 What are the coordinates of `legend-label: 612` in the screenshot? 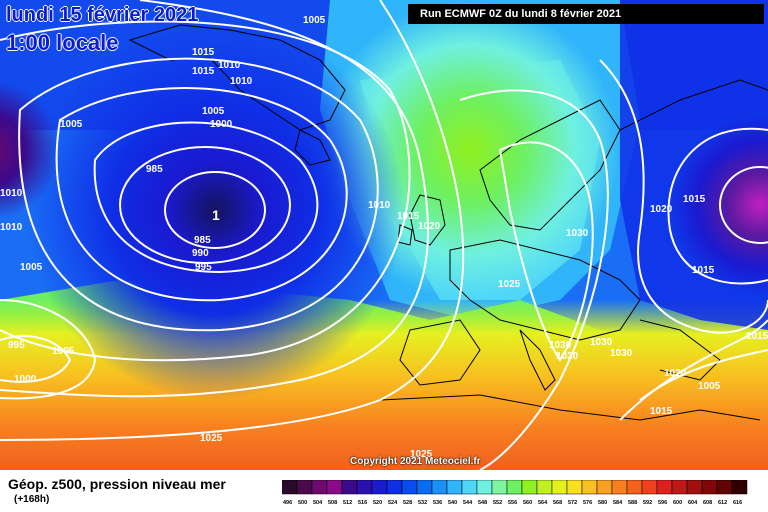 It's located at (722, 503).